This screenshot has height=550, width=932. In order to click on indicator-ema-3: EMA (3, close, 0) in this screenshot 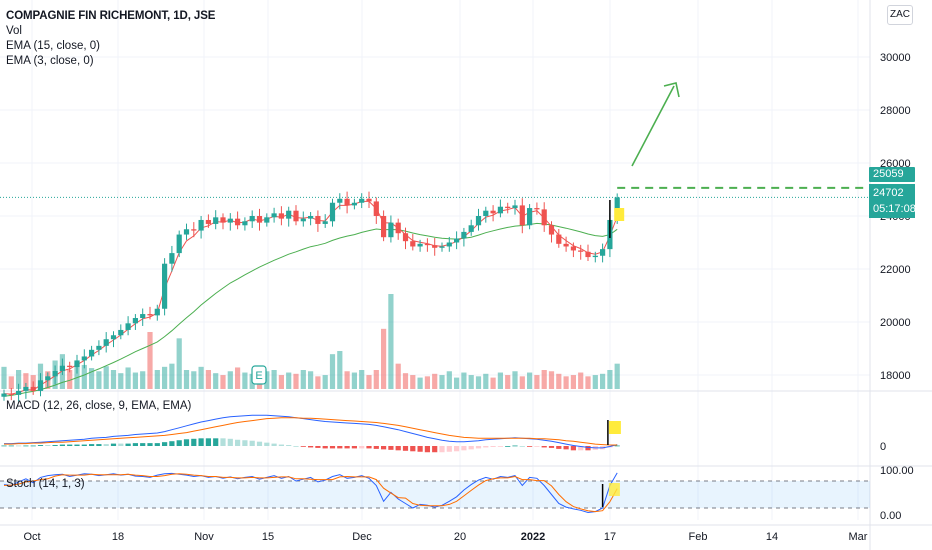, I will do `click(50, 61)`.